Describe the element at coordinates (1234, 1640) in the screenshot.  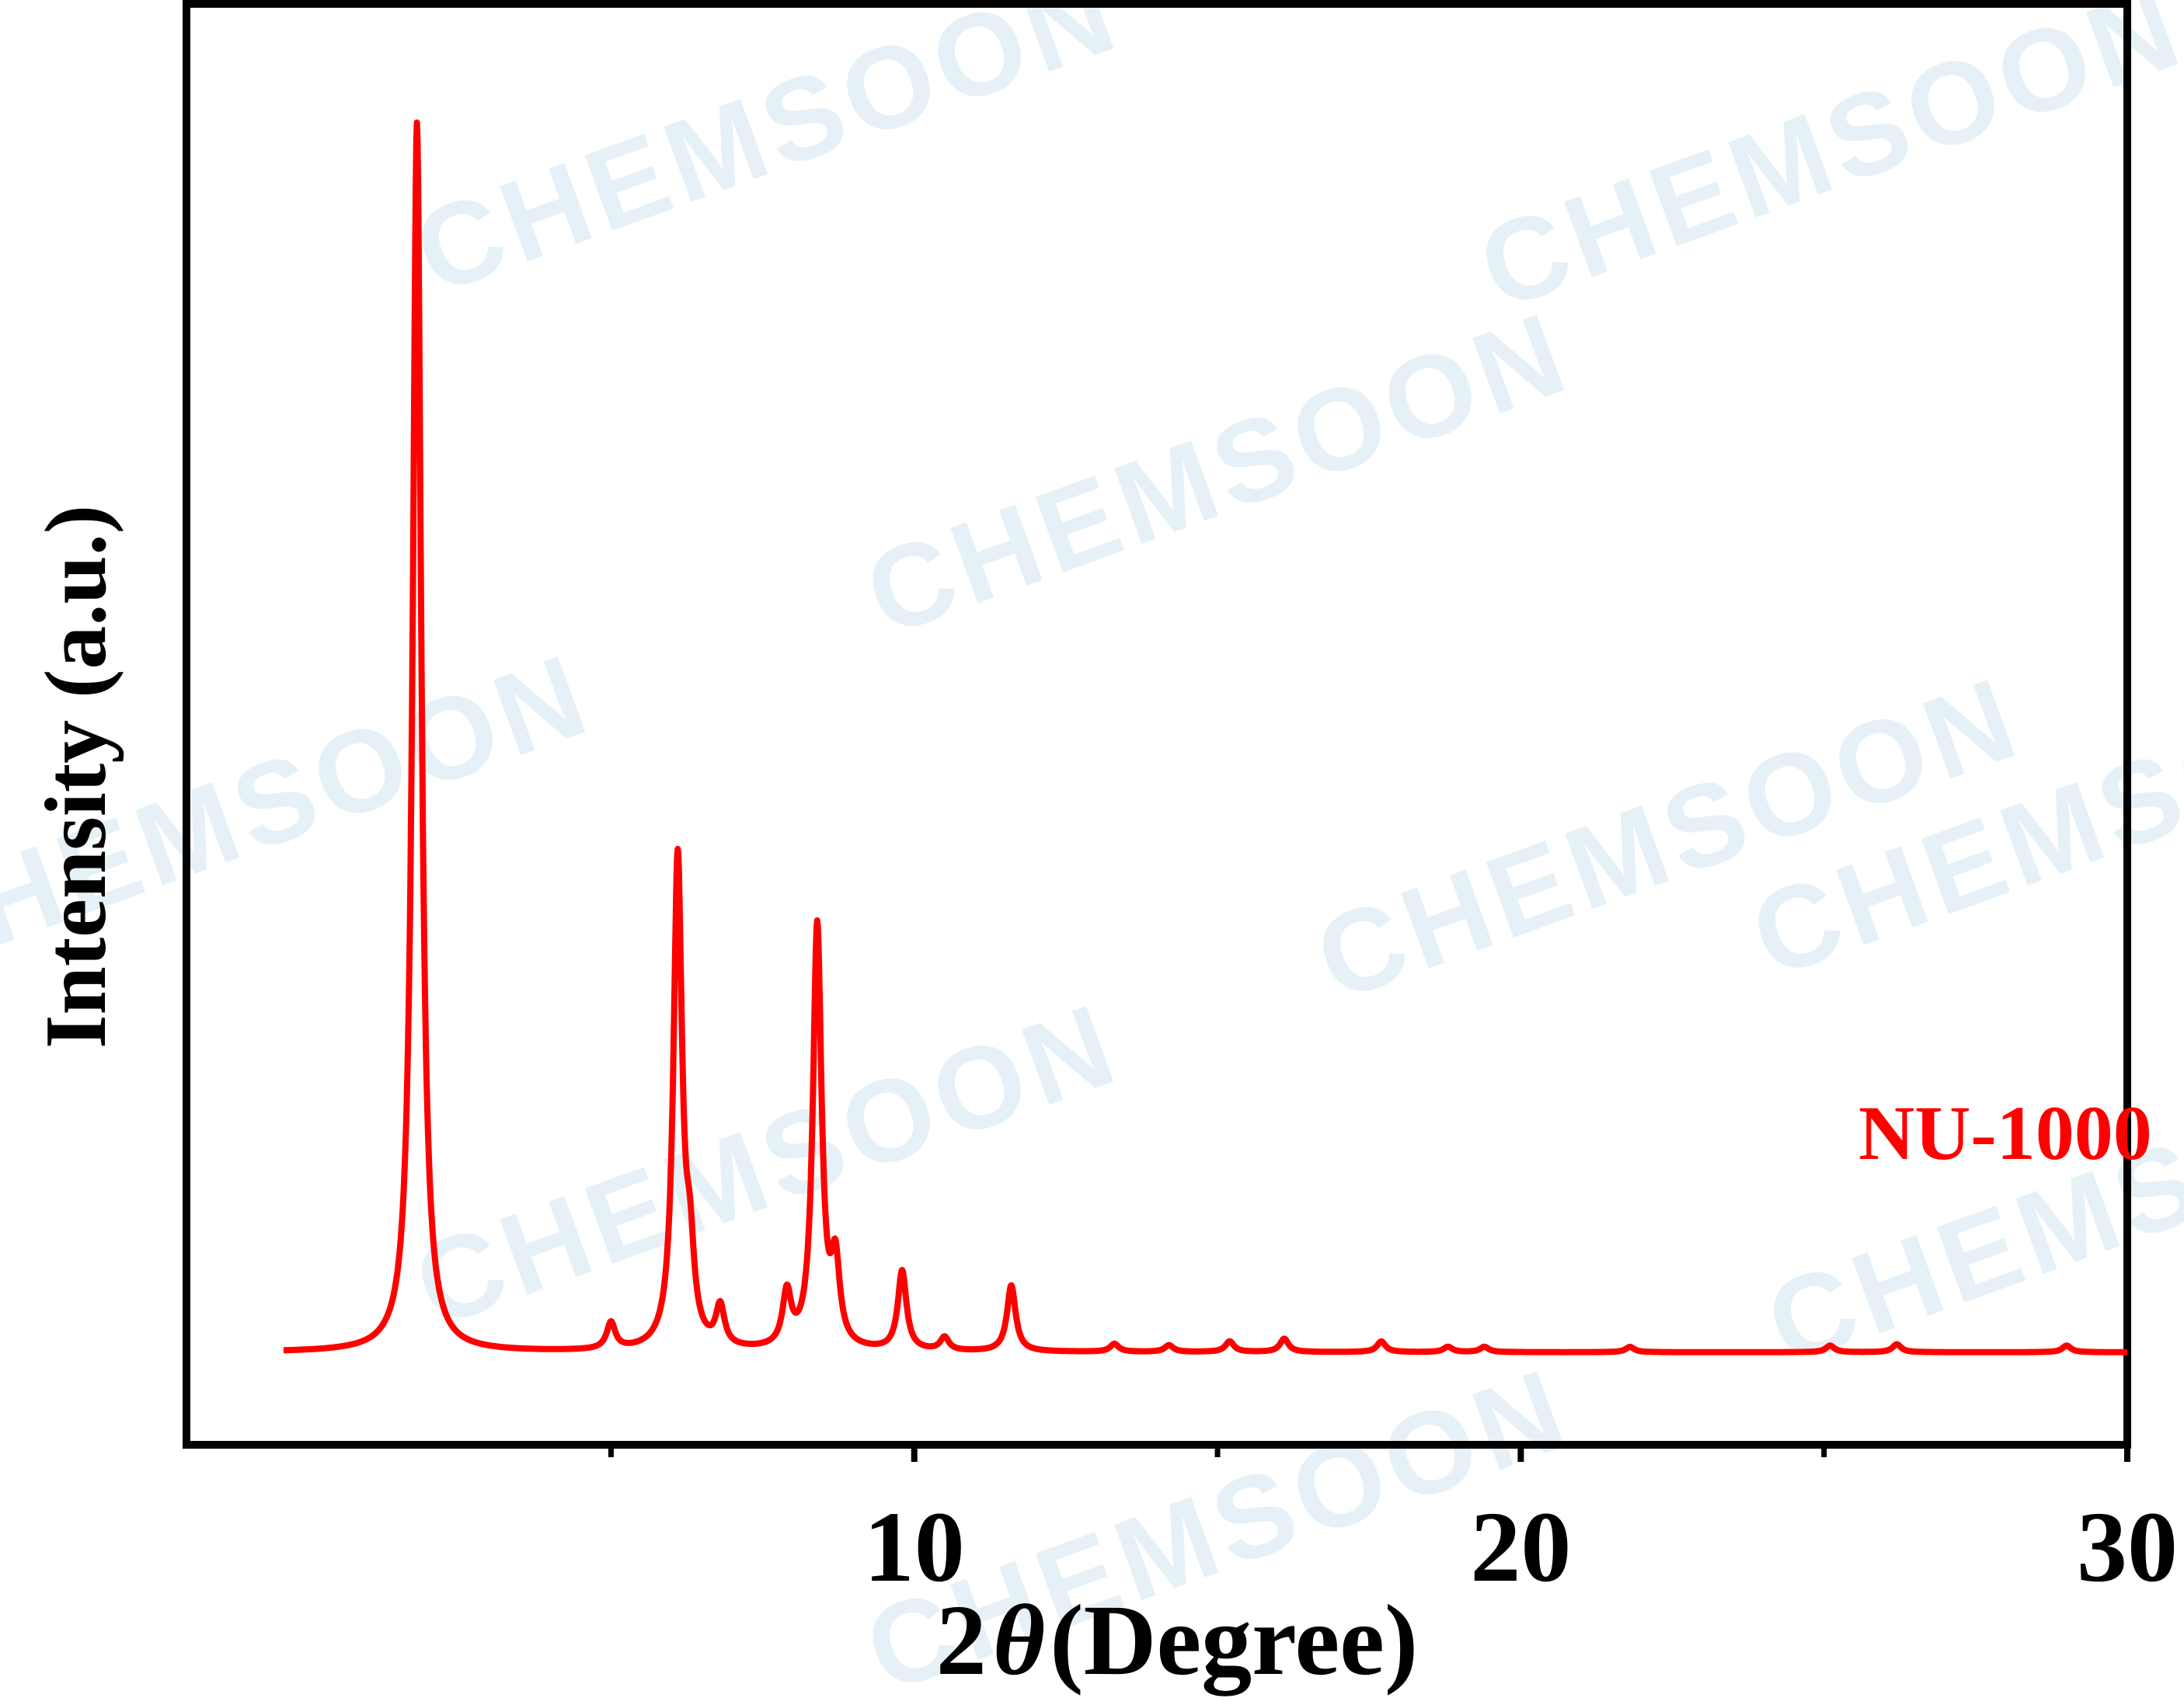
I see `x-axis-label-unit: (Degree)` at that location.